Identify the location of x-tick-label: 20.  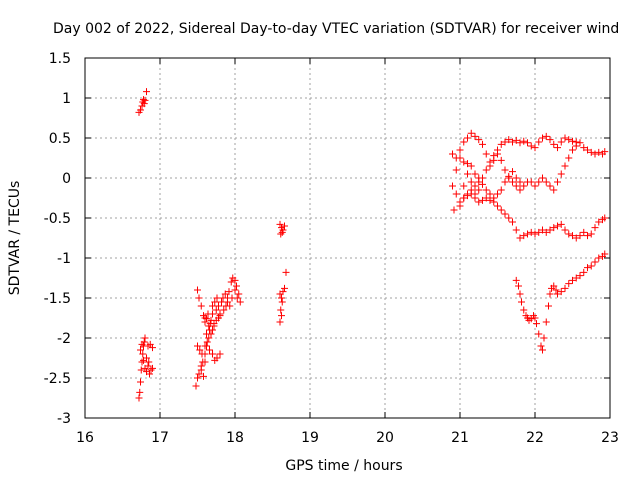
(385, 438).